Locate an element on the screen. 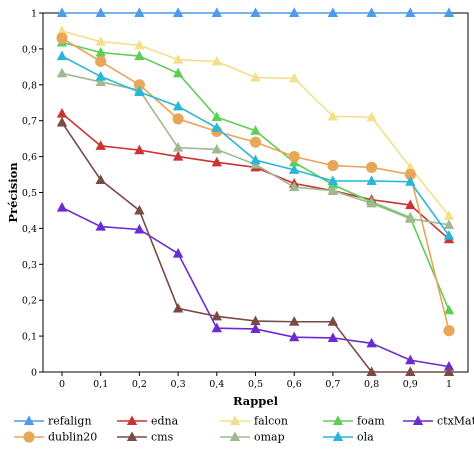  legend-item-ctxmatch2-1: ctxMatch2-1 is located at coordinates (438, 421).